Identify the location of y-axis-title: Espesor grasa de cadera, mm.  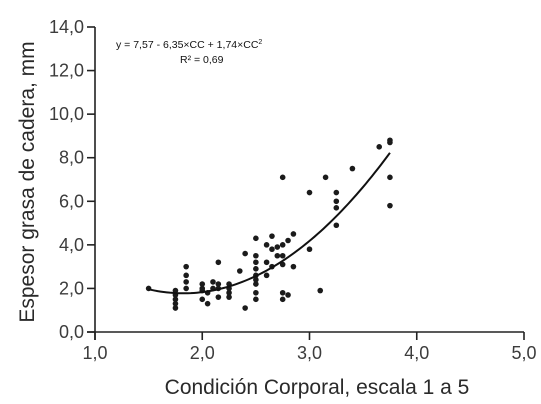
(27, 181).